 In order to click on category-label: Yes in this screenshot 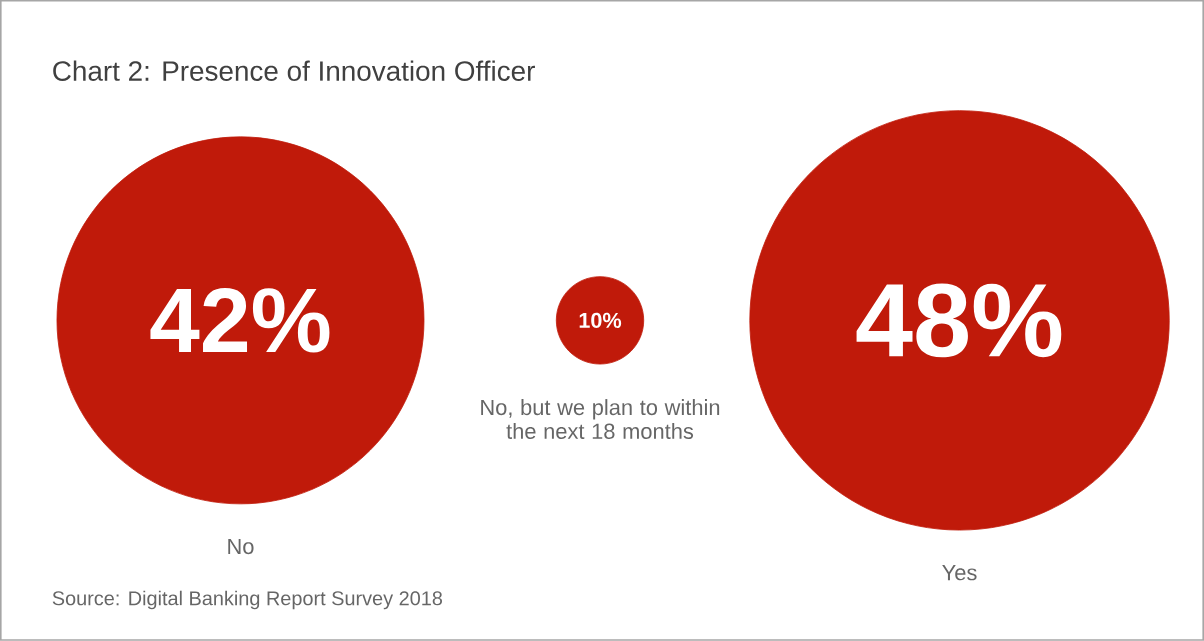, I will do `click(959, 573)`.